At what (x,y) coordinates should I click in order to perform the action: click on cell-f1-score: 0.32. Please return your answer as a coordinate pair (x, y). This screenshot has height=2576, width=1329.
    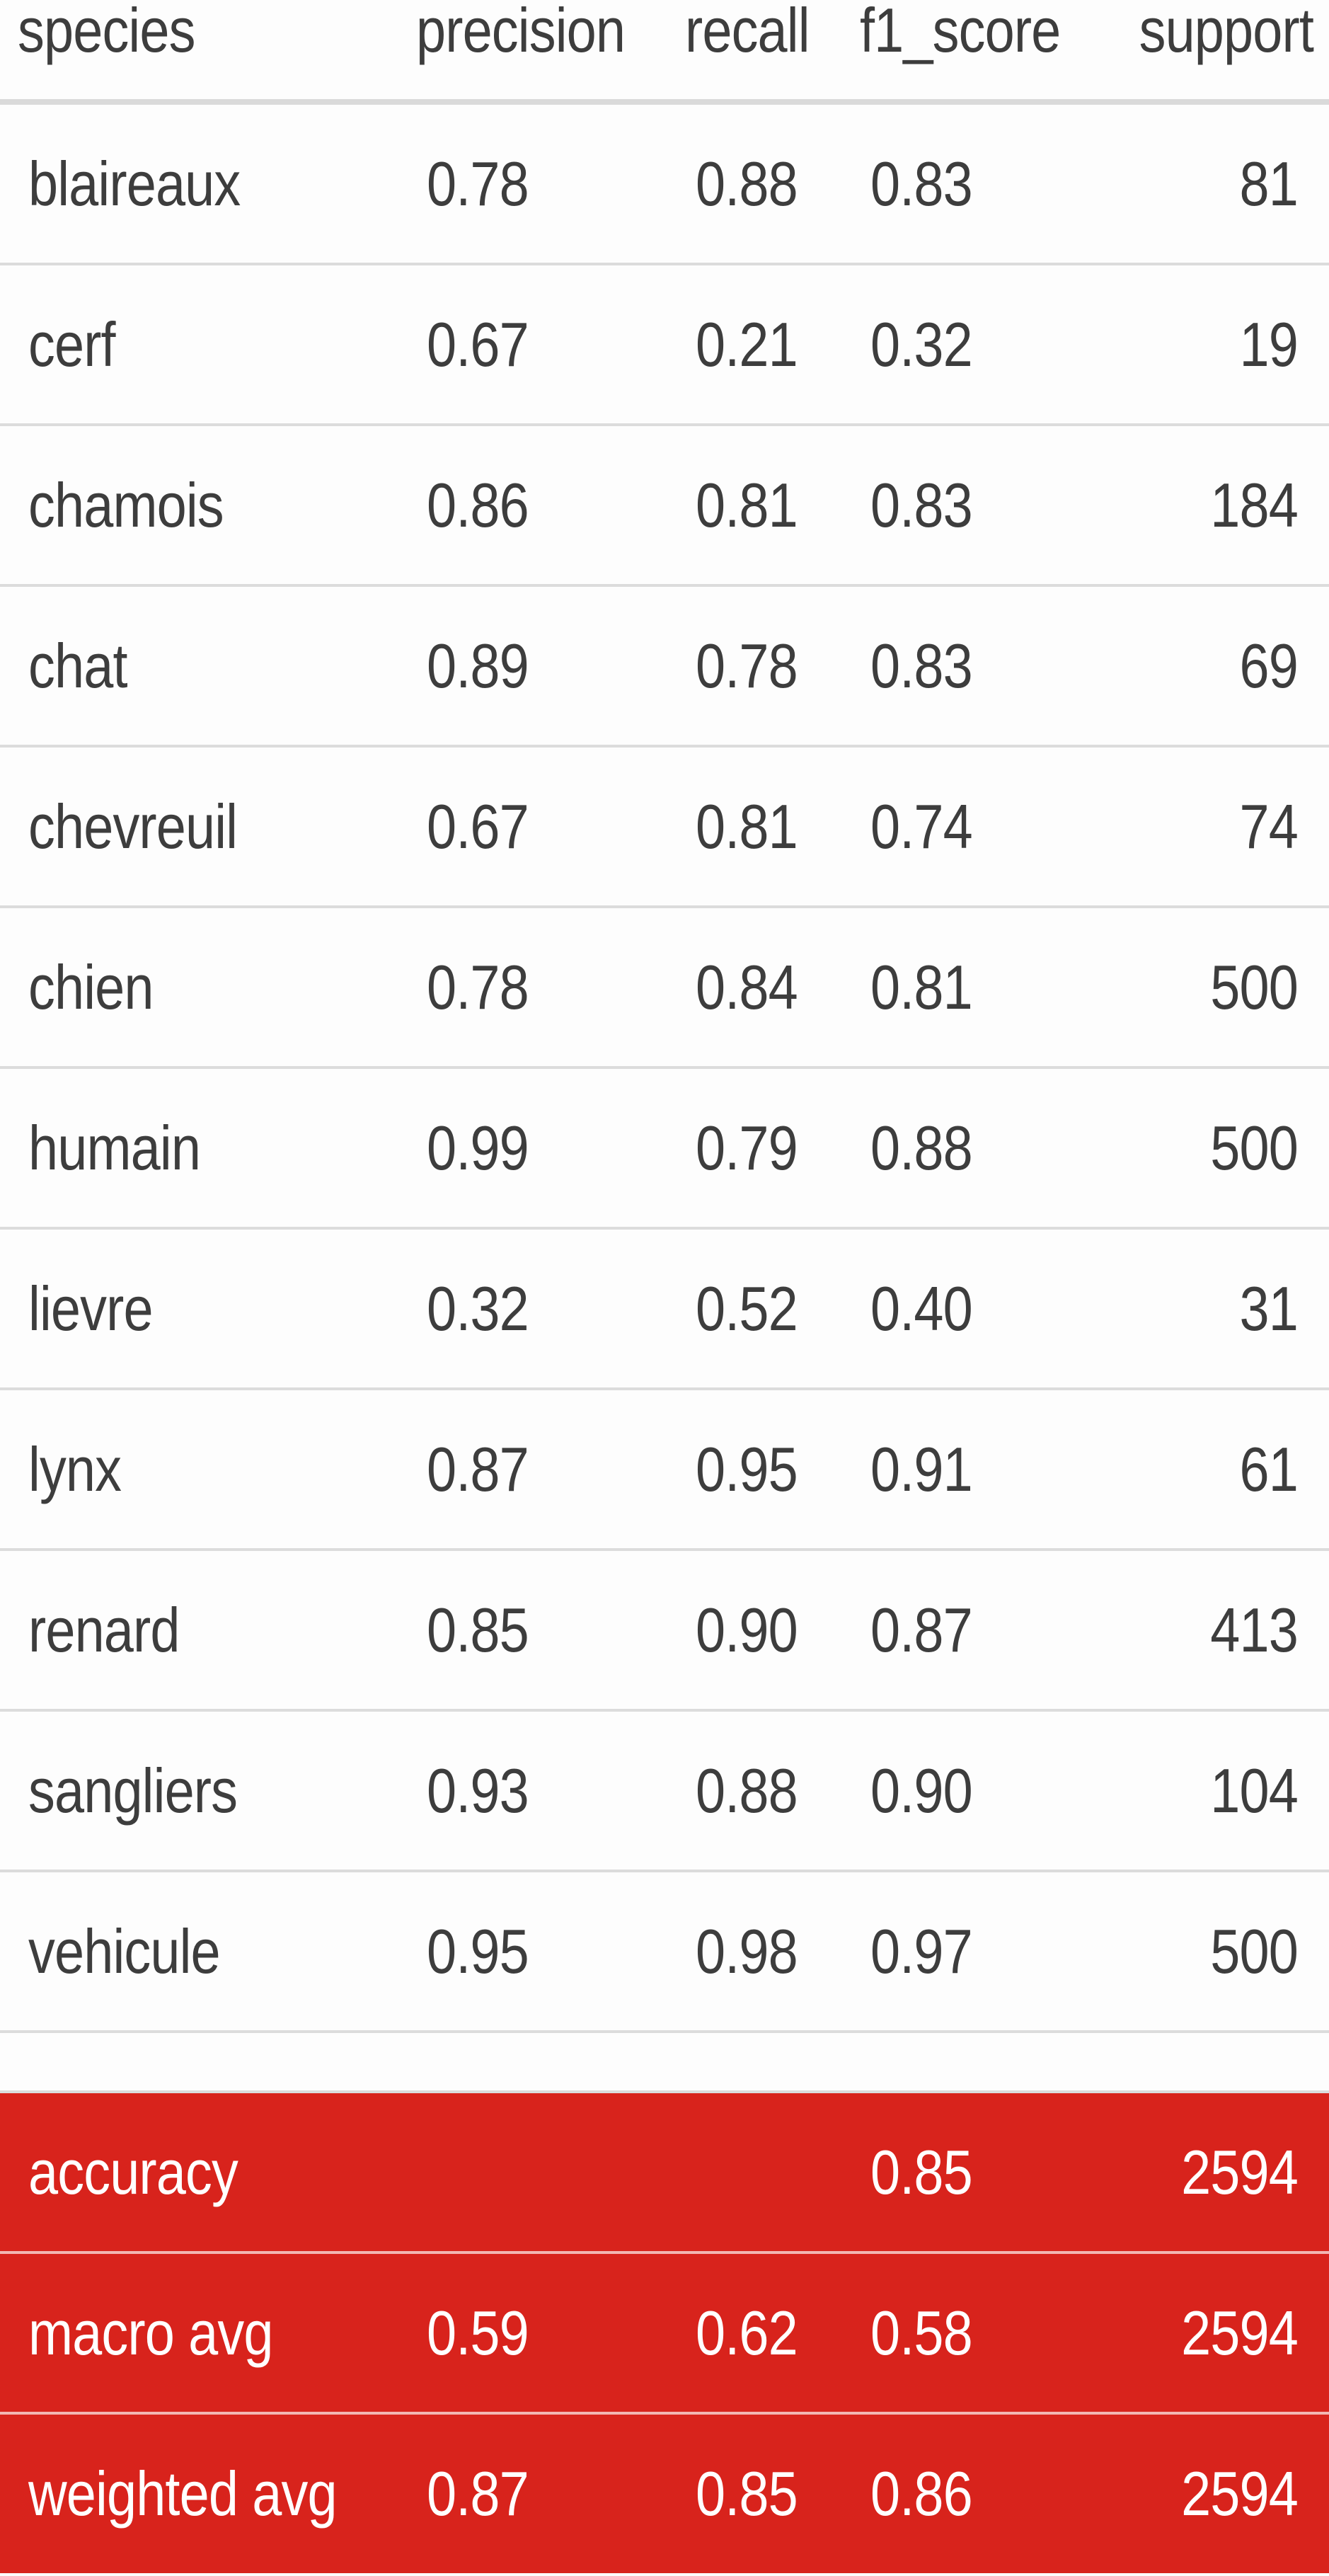
    Looking at the image, I should click on (922, 344).